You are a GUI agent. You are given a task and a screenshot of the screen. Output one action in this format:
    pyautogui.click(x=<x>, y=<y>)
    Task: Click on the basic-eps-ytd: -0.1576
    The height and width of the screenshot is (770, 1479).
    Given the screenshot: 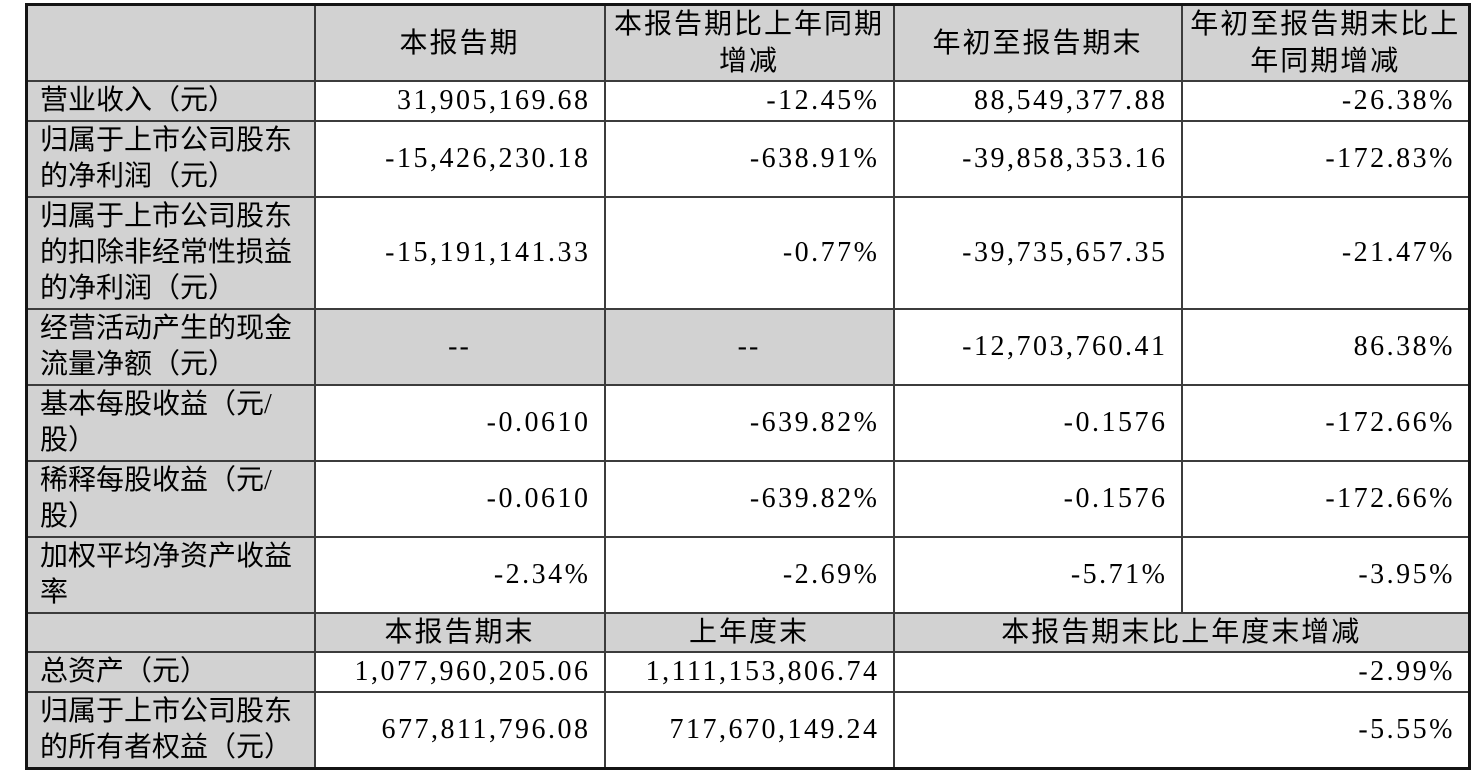 What is the action you would take?
    pyautogui.click(x=1037, y=423)
    